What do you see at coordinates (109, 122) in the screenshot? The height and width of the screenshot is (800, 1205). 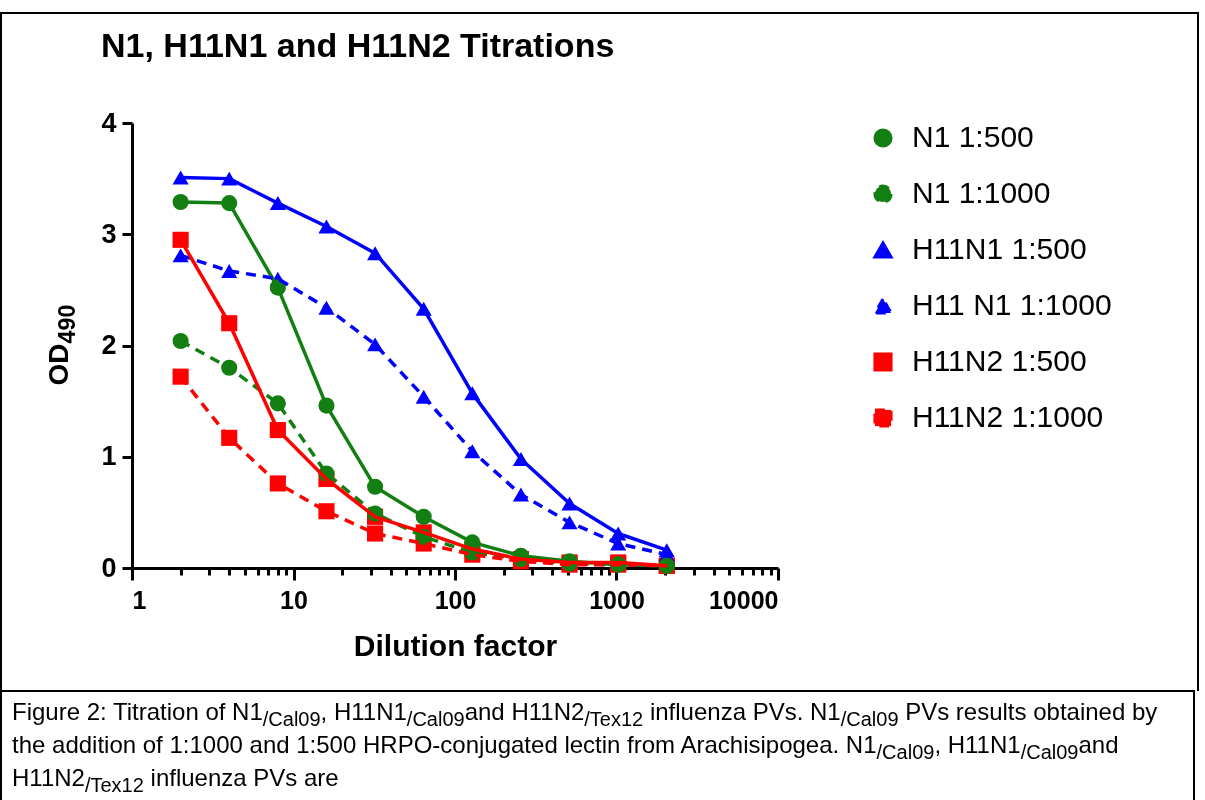 I see `y-tick-label: 4` at bounding box center [109, 122].